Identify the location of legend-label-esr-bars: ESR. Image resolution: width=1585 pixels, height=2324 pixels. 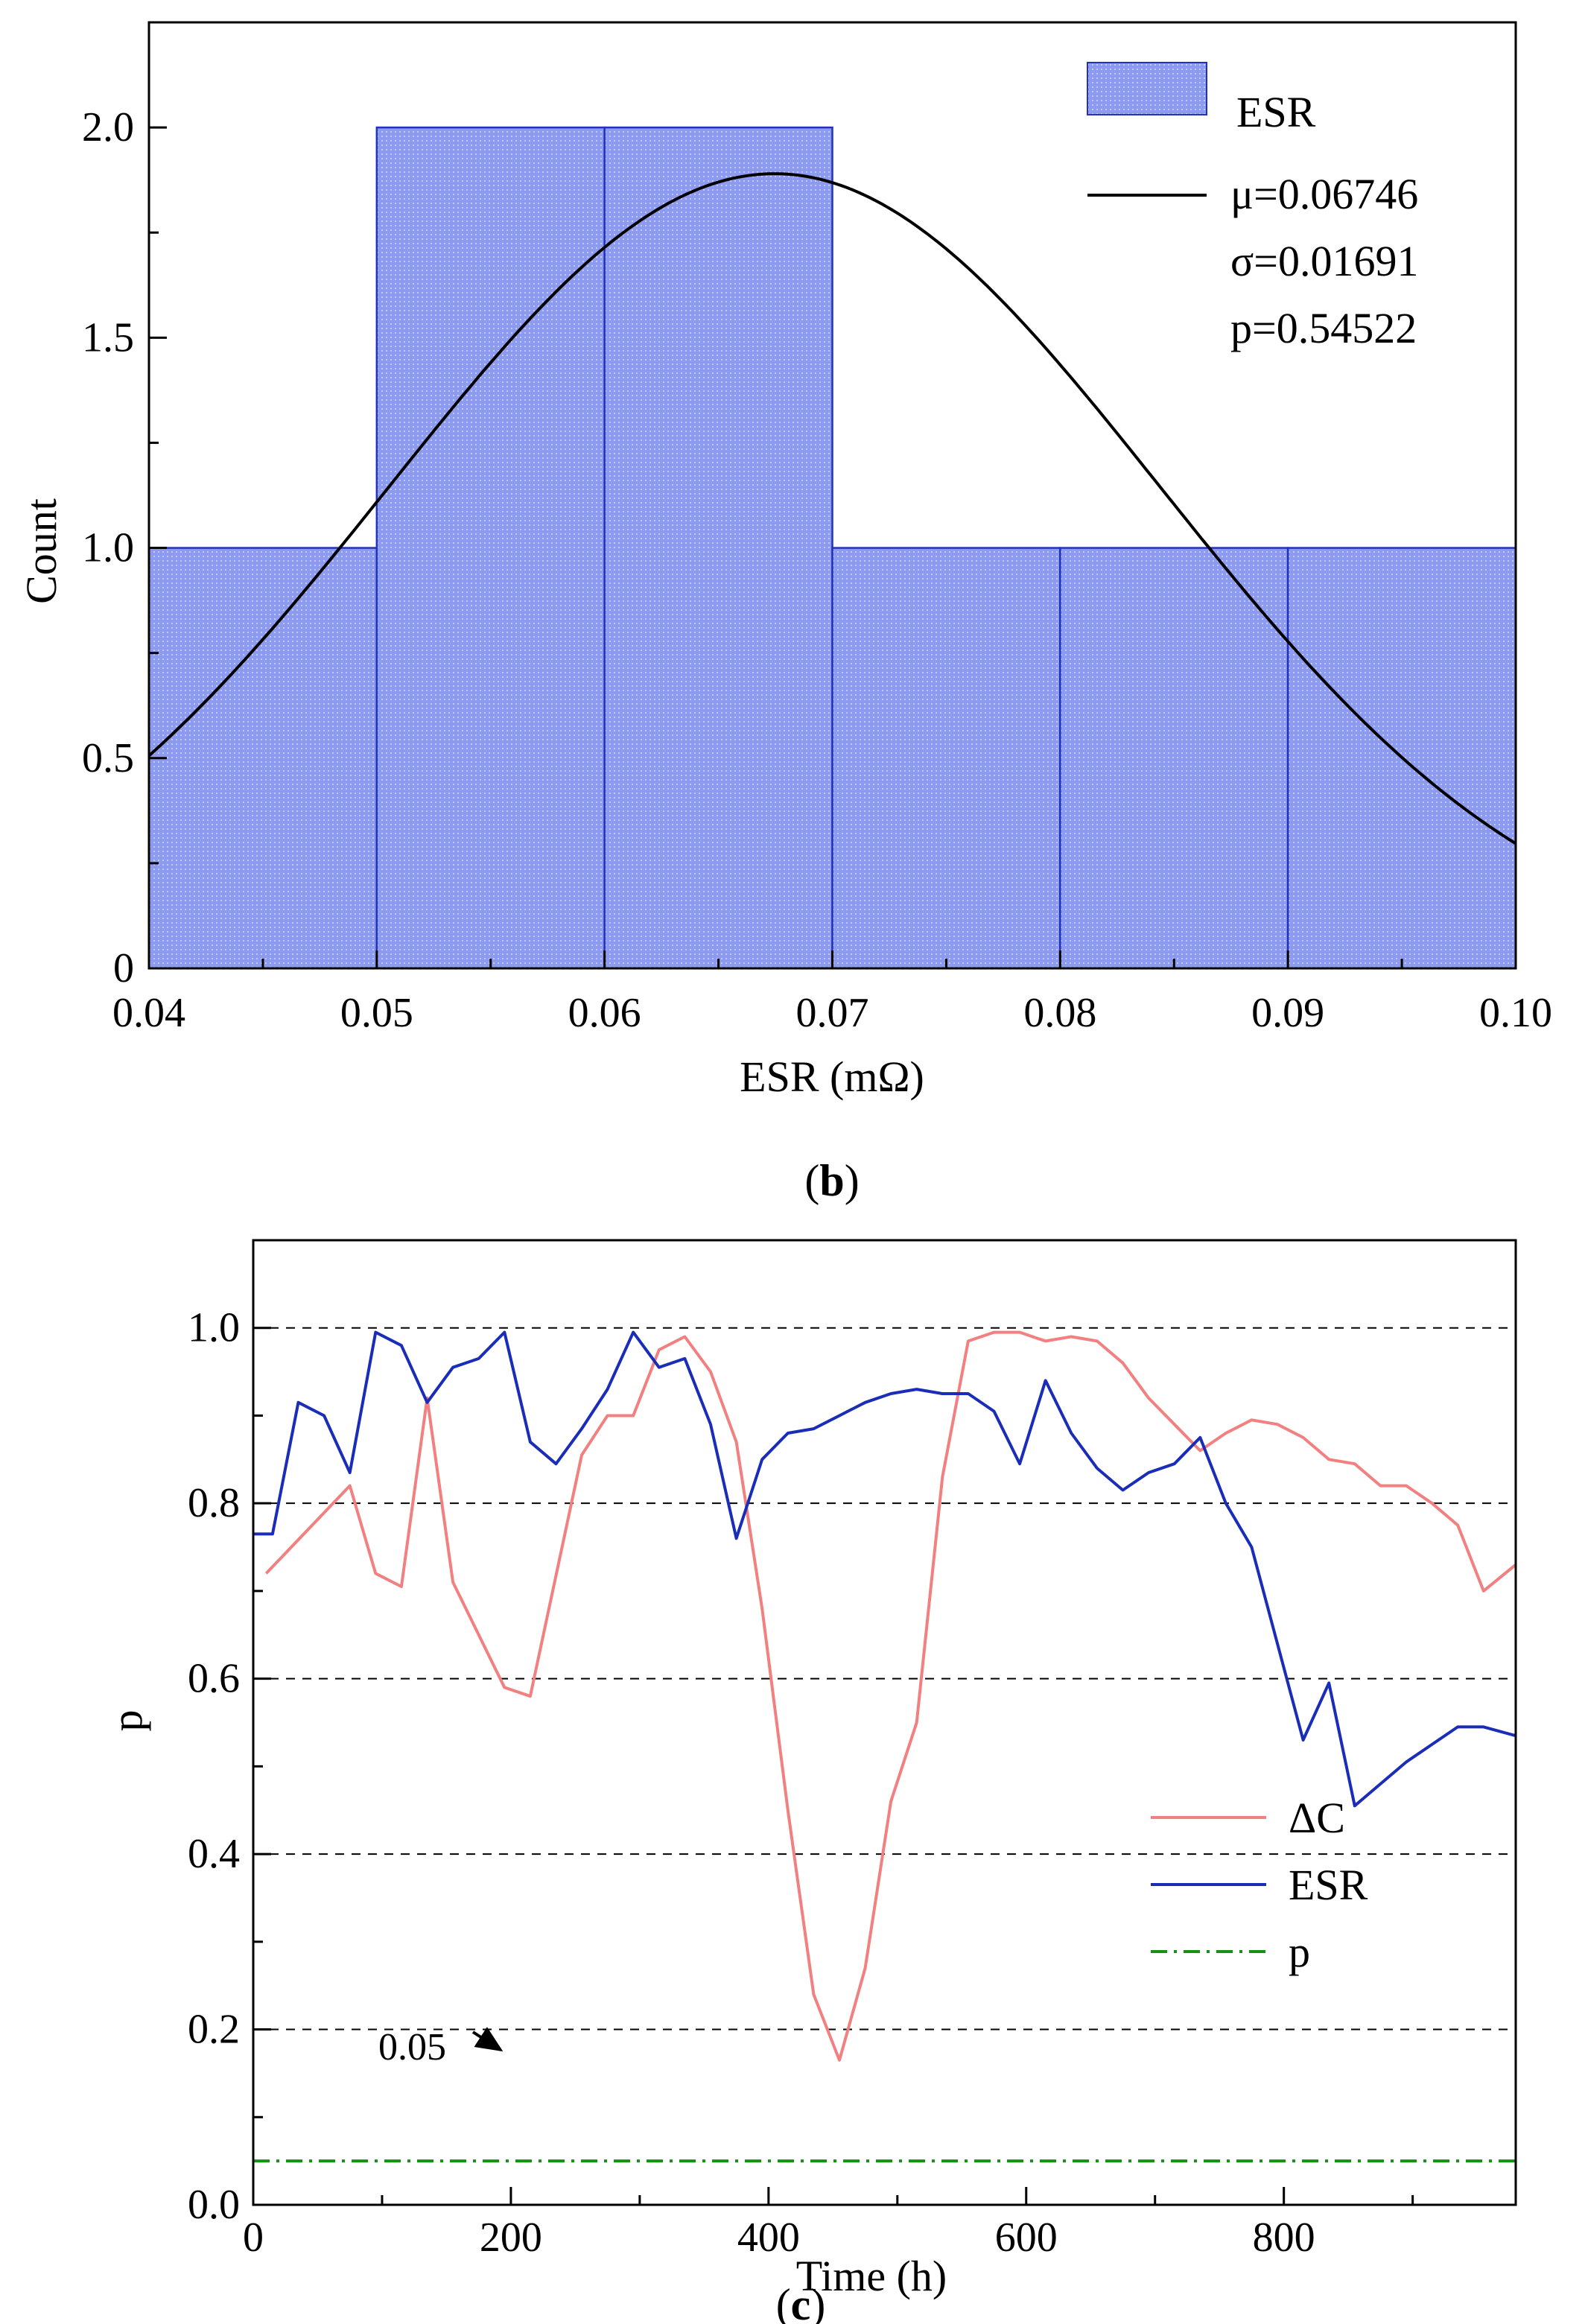
(1276, 112).